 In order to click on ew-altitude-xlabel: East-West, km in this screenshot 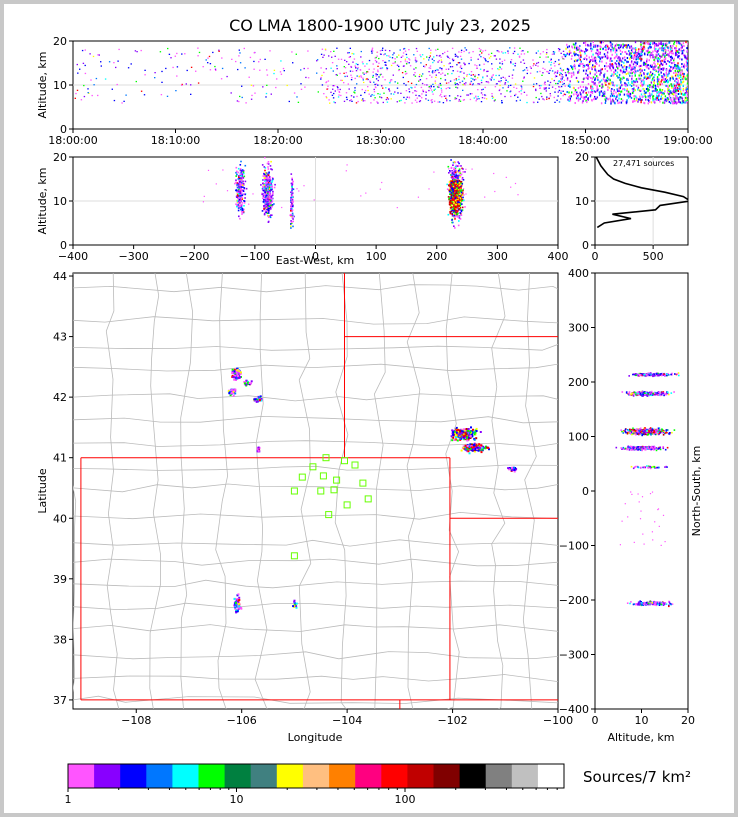, I will do `click(315, 260)`.